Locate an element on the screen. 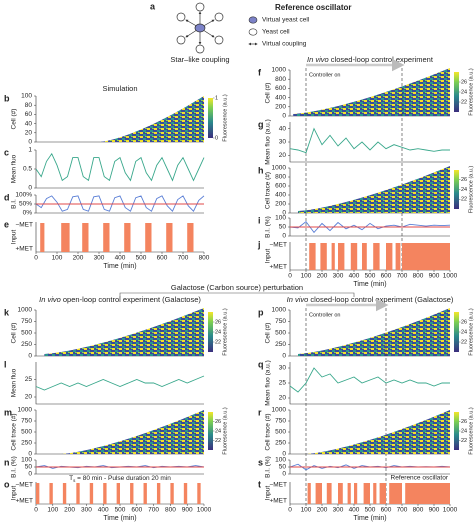  panel-label: b is located at coordinates (7, 98).